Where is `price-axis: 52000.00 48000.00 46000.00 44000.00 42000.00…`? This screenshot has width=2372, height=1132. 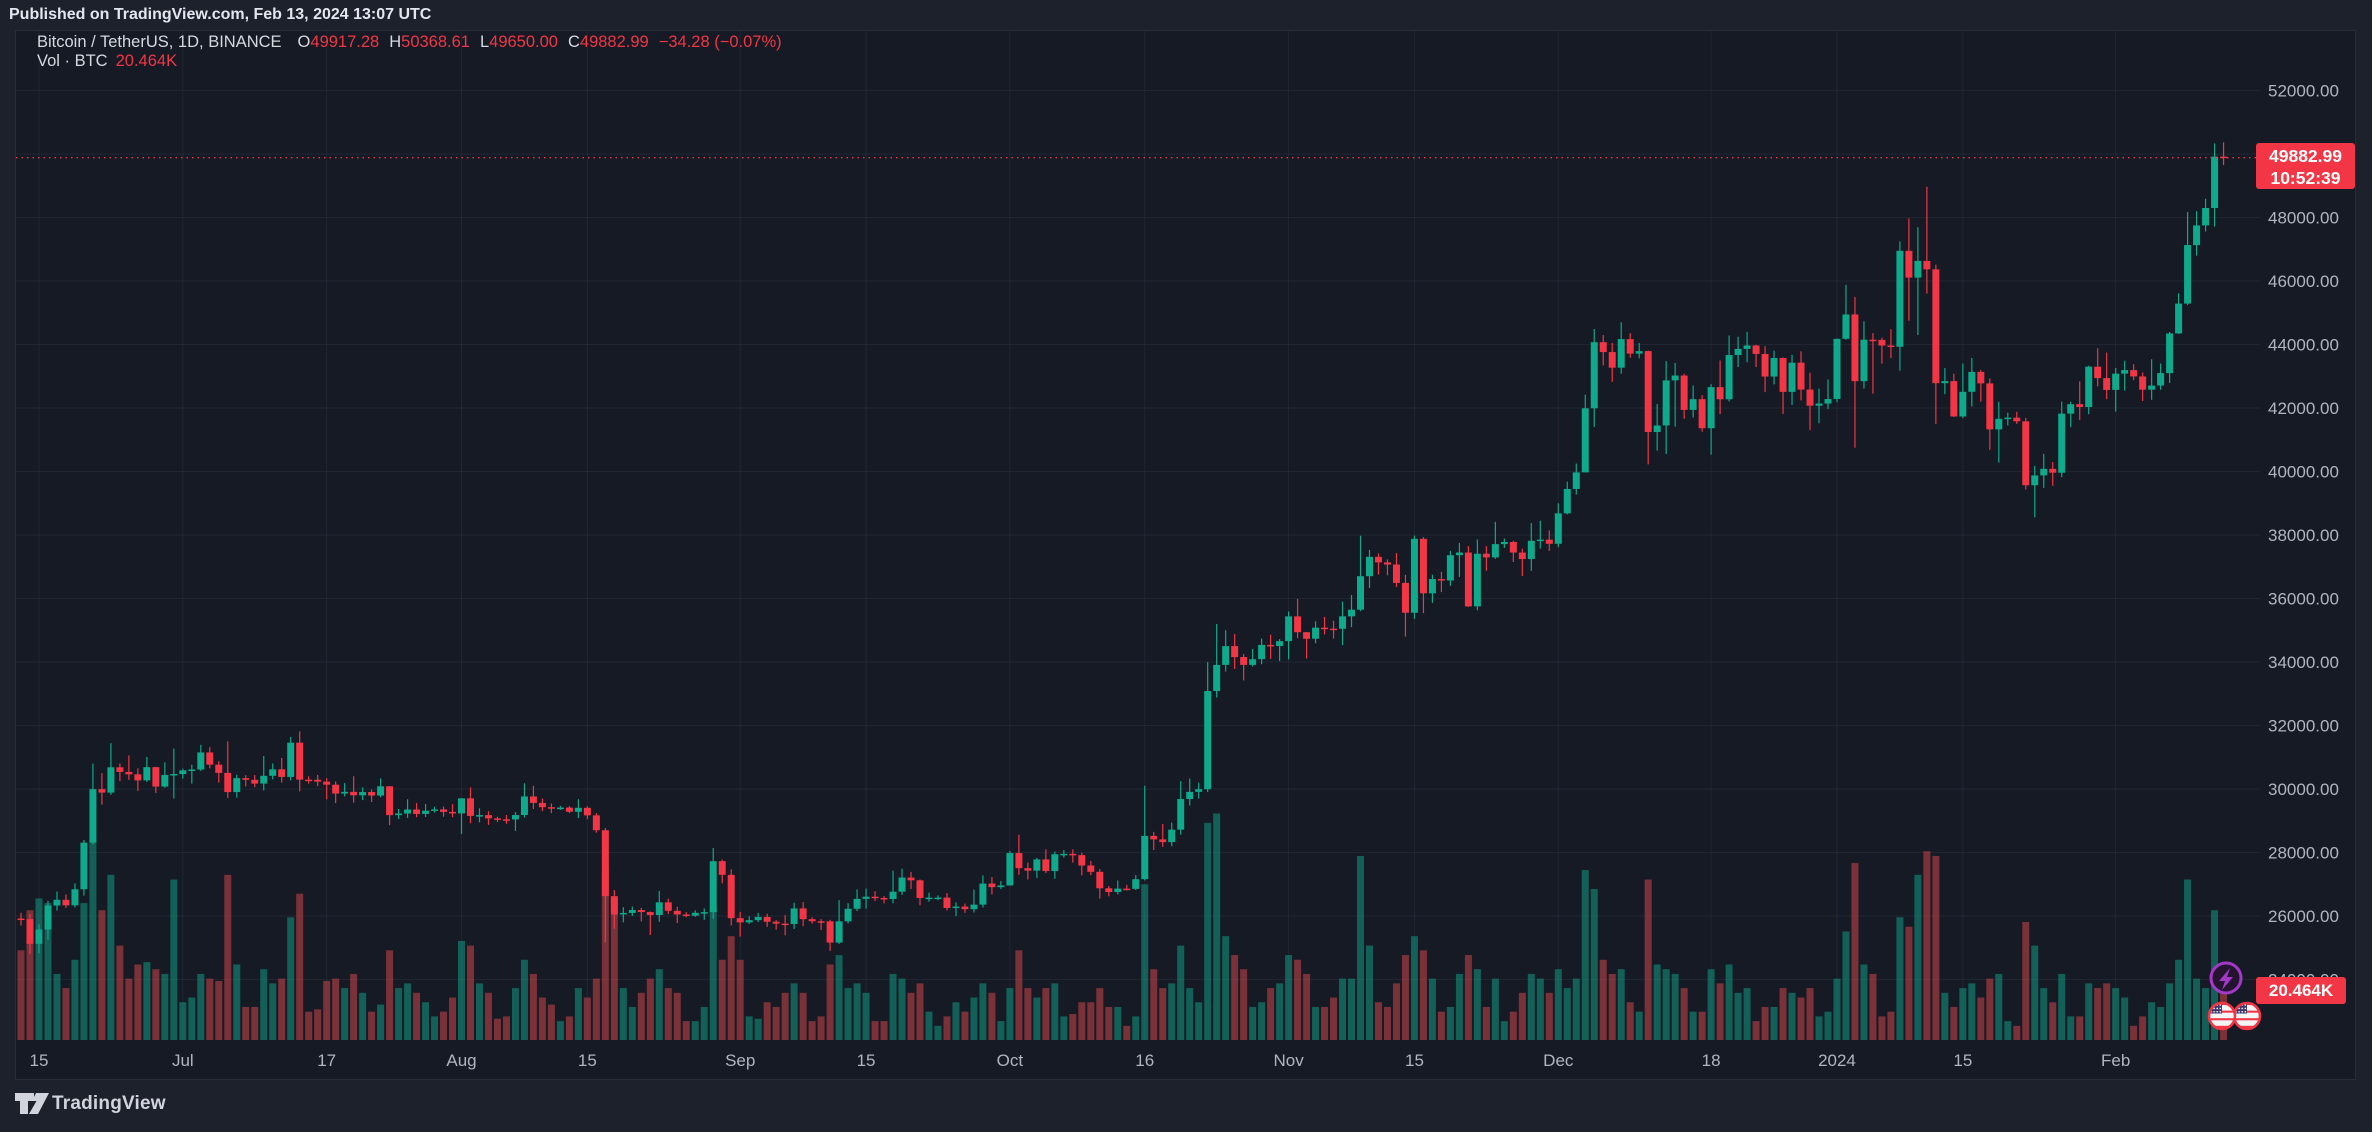
price-axis: 52000.00 48000.00 46000.00 44000.00 42000.00… is located at coordinates (2303, 536).